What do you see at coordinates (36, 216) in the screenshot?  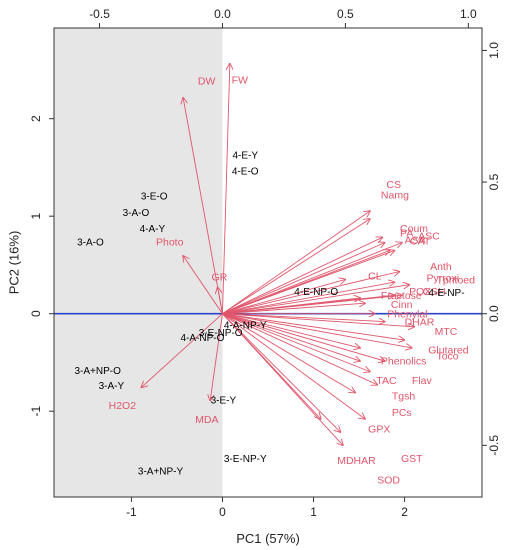 I see `y-tick-label: 1` at bounding box center [36, 216].